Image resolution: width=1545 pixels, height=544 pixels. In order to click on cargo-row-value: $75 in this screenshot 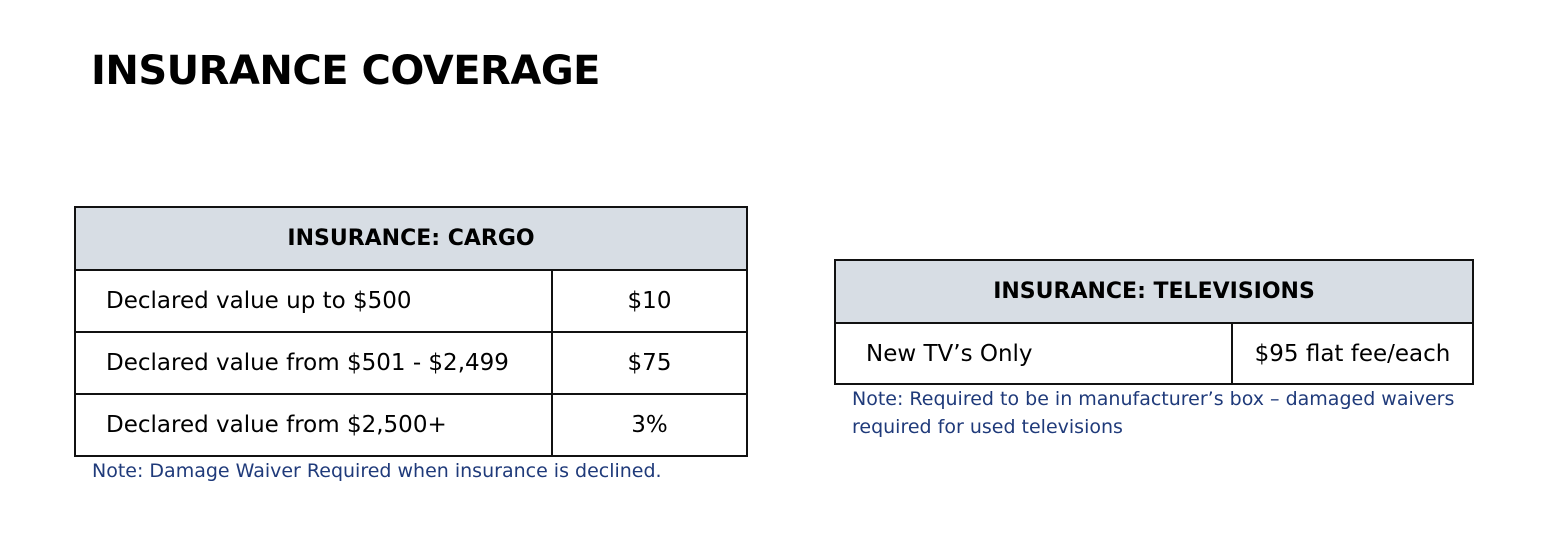, I will do `click(649, 363)`.